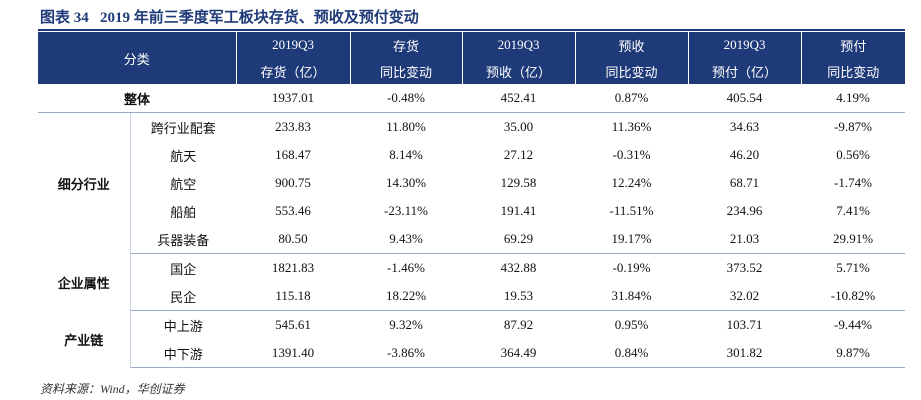 Image resolution: width=921 pixels, height=400 pixels. Describe the element at coordinates (471, 211) in the screenshot. I see `table-row: 船舶 553.46 -23.11% 191.41 -11.51% 234.96 7.41%` at that location.